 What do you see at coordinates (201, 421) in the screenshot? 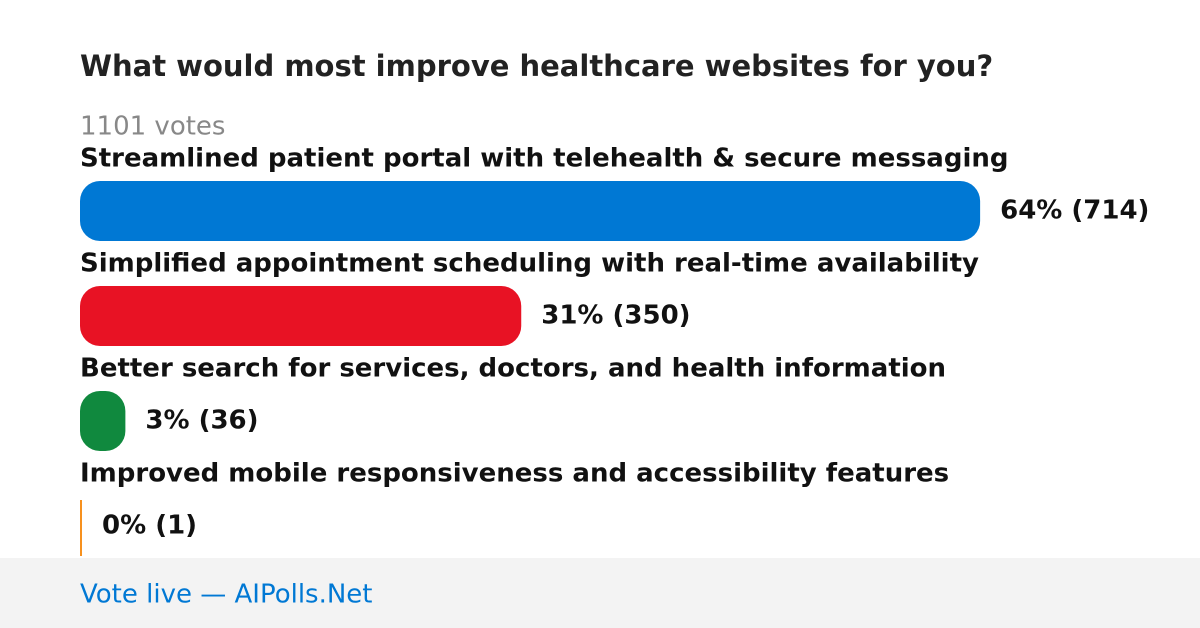
I see `value-label: 3% (36)` at bounding box center [201, 421].